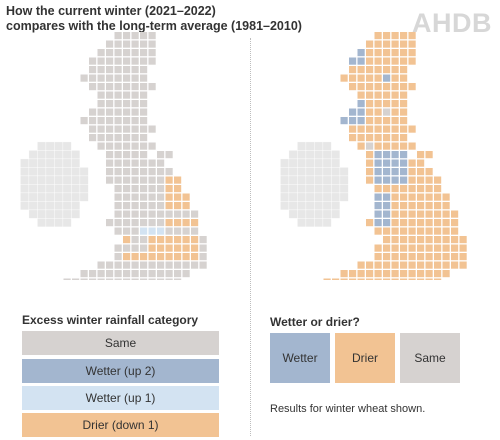  Describe the element at coordinates (430, 358) in the screenshot. I see `swatch-same: Same` at that location.